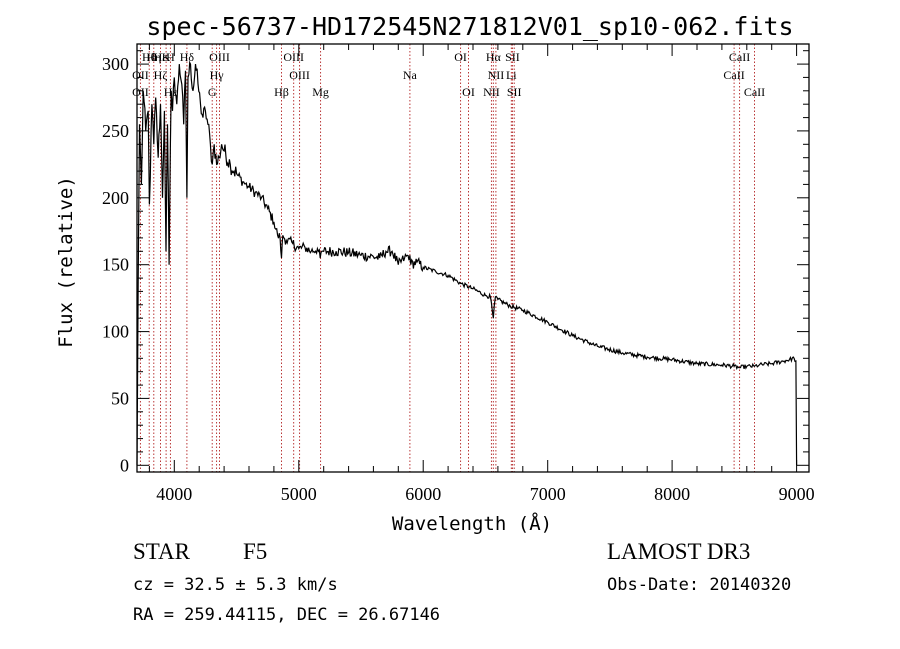 Image resolution: width=900 pixels, height=649 pixels. What do you see at coordinates (170, 57) in the screenshot?
I see `line-label-4: H` at bounding box center [170, 57].